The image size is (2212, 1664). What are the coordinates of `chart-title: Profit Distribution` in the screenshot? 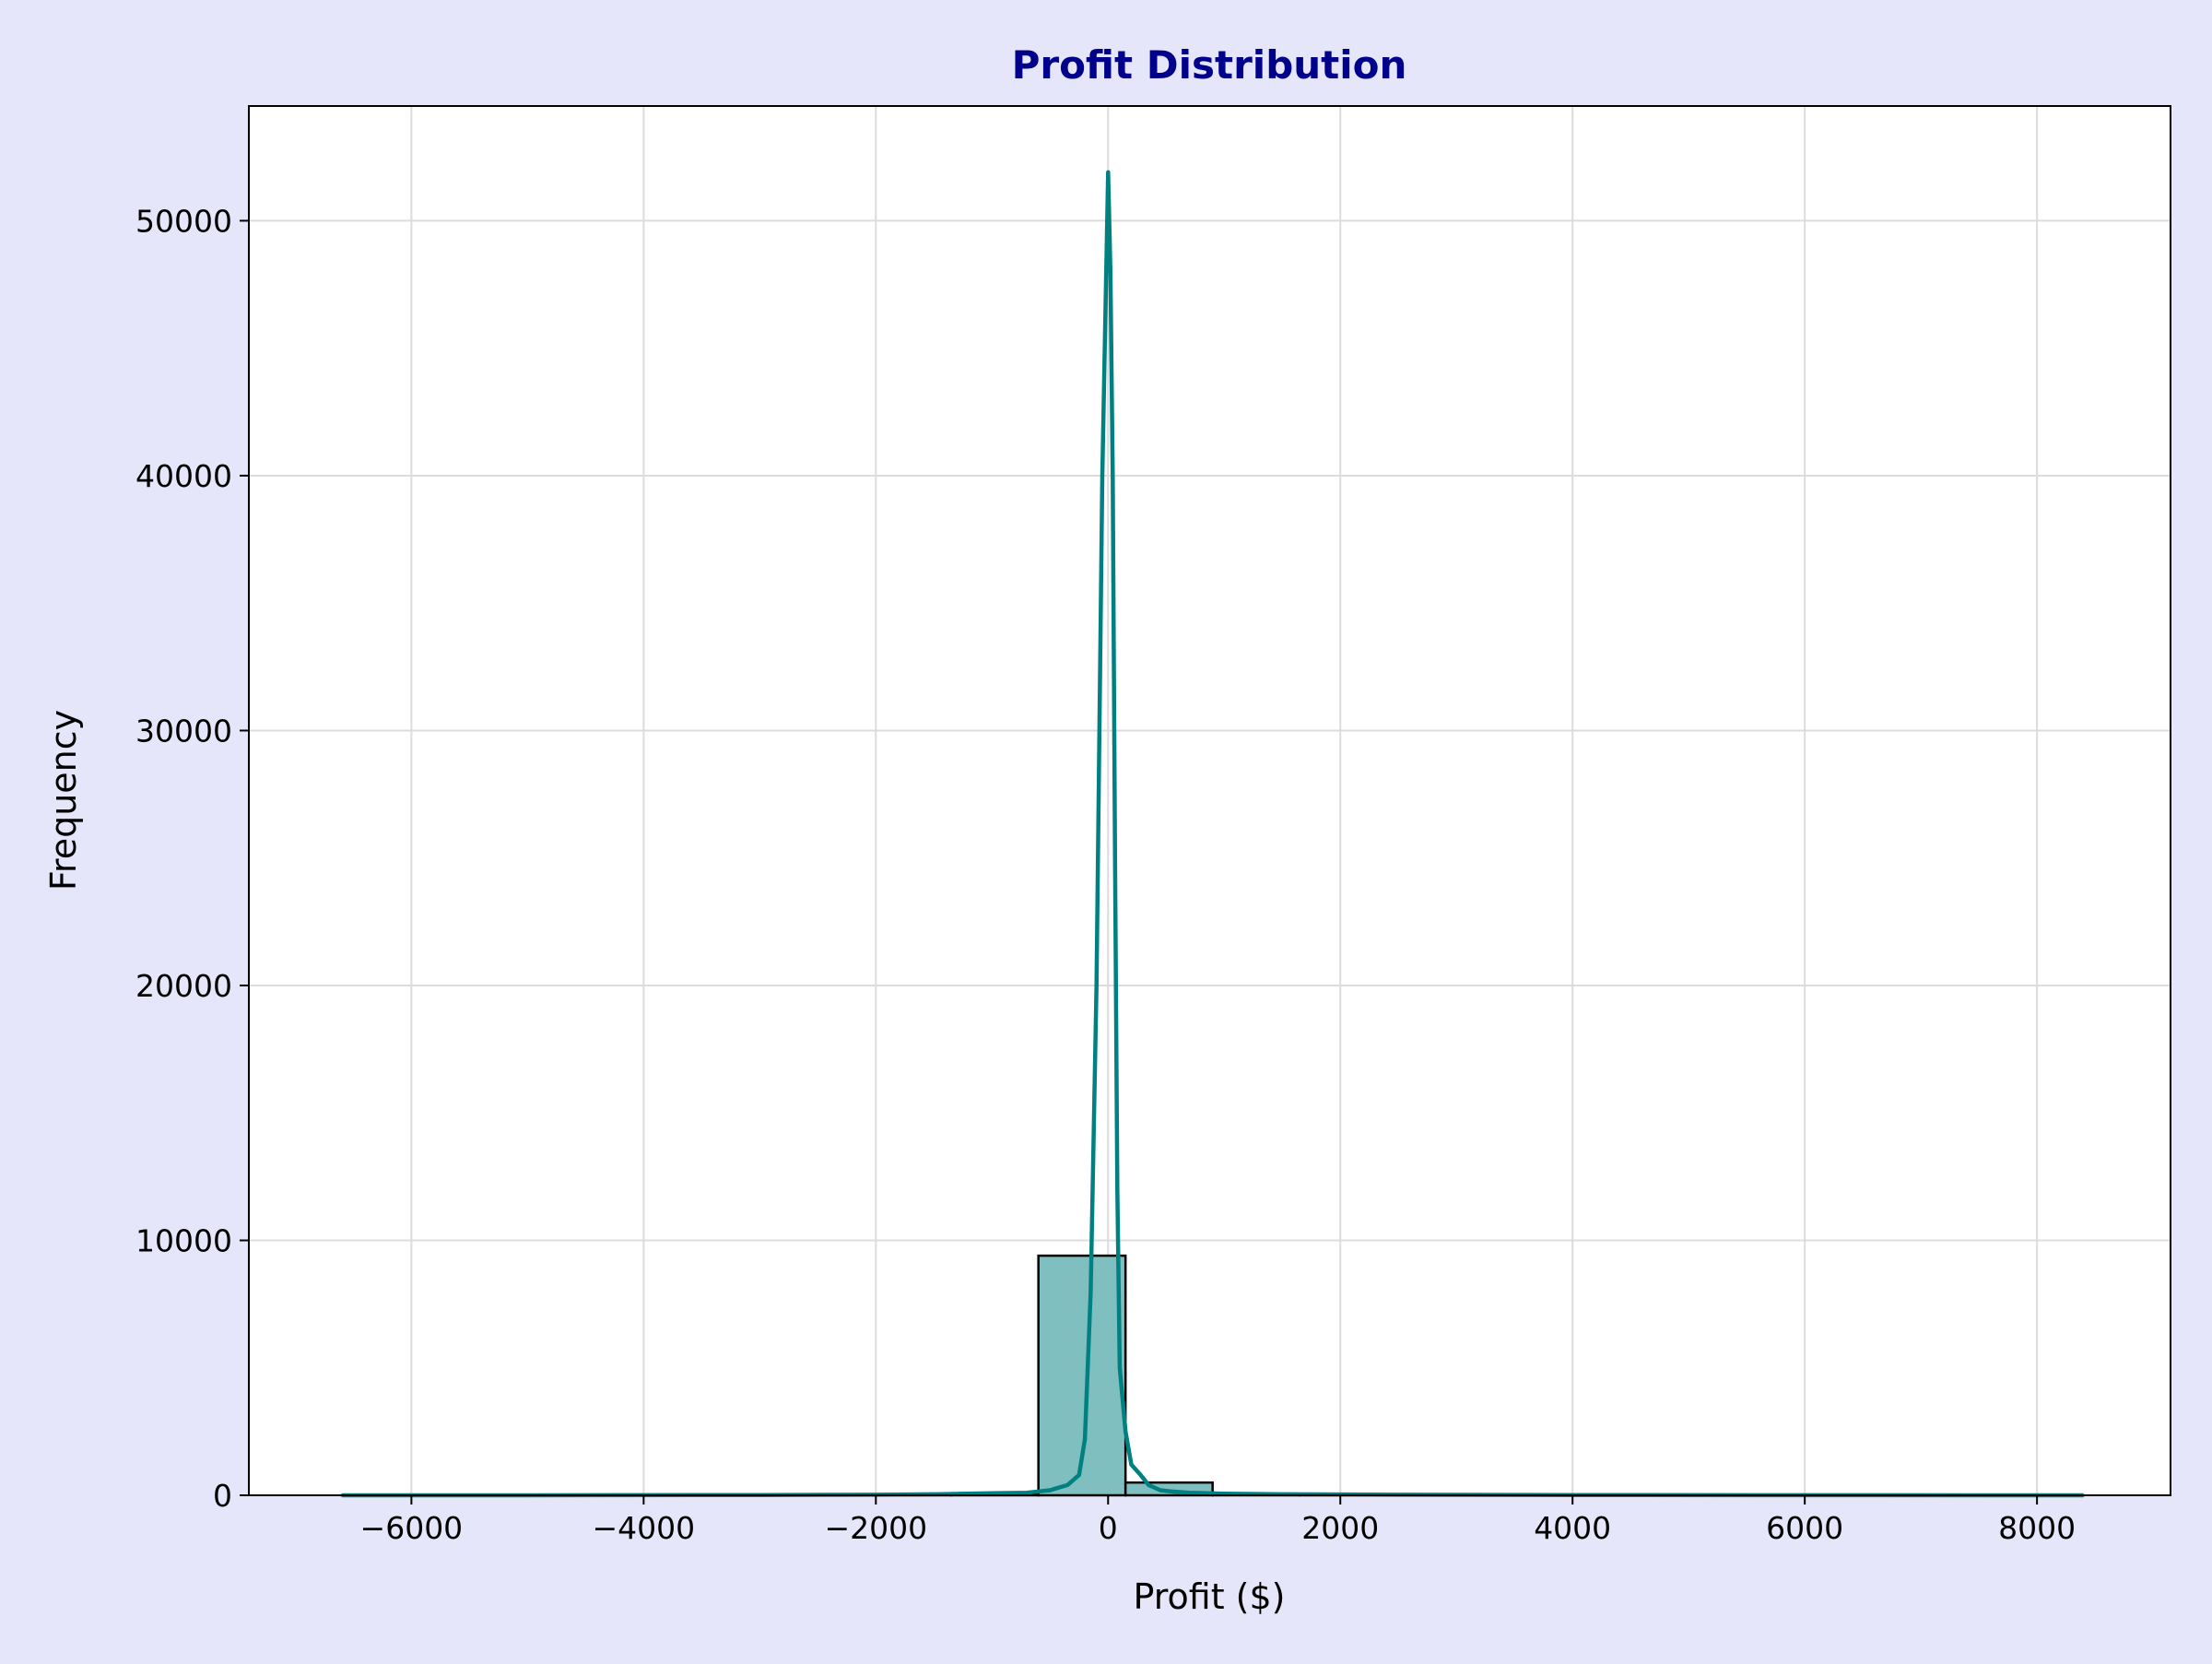 It's located at (1209, 65).